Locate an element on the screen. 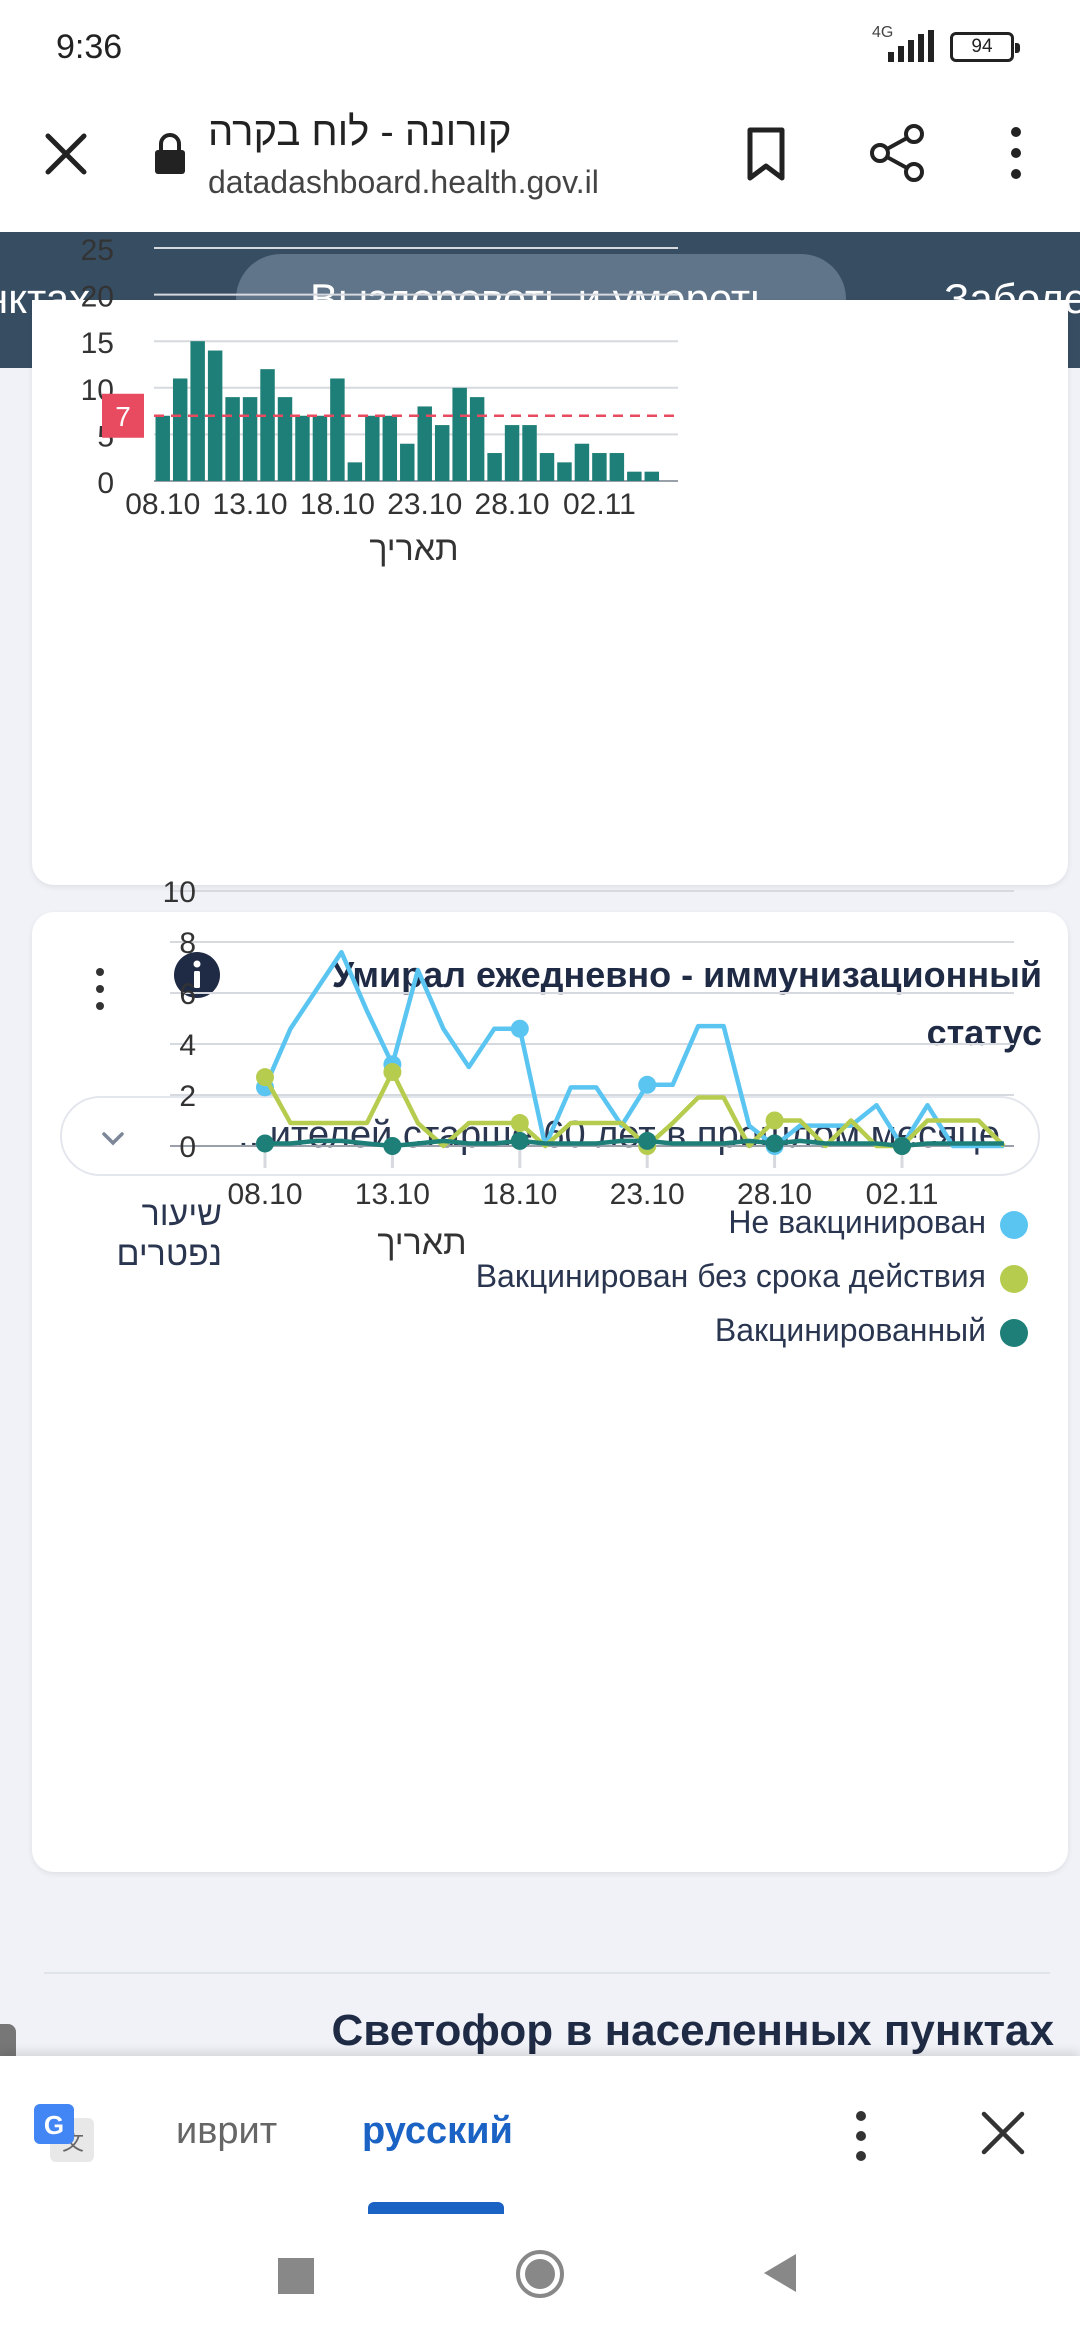  source-language-tab: иврит is located at coordinates (227, 2131).